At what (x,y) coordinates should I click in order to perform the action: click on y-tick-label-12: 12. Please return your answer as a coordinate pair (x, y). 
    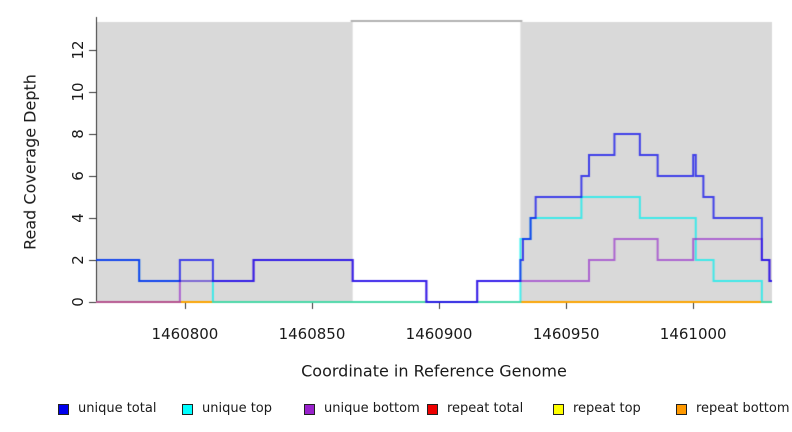
    Looking at the image, I should click on (78, 50).